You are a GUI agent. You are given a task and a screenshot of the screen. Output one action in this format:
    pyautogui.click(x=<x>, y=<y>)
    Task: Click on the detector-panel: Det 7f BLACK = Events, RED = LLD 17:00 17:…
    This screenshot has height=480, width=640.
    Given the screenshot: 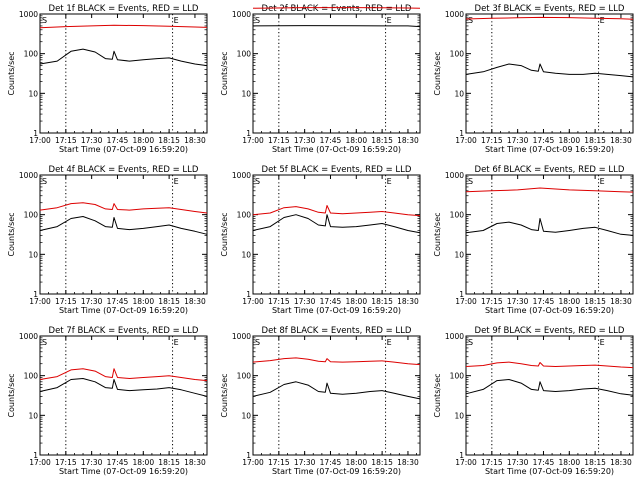 What is the action you would take?
    pyautogui.click(x=107, y=401)
    